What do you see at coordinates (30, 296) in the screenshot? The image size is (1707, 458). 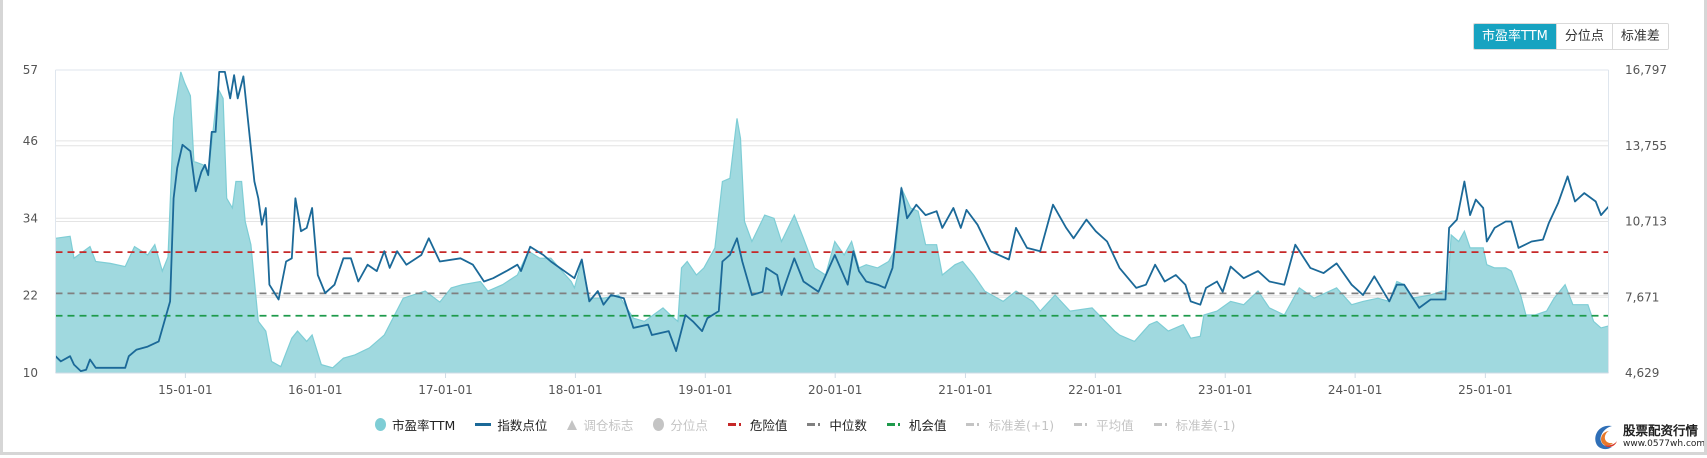 I see `left-y-tick-label: 22` at bounding box center [30, 296].